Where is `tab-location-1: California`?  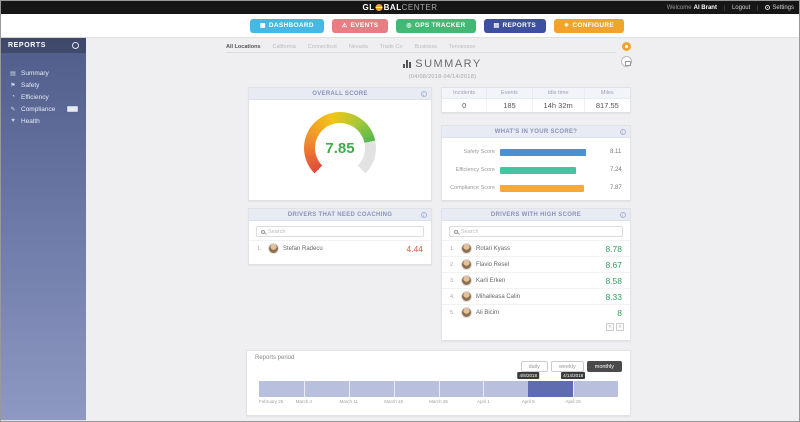
tab-location-1: California is located at coordinates (284, 47).